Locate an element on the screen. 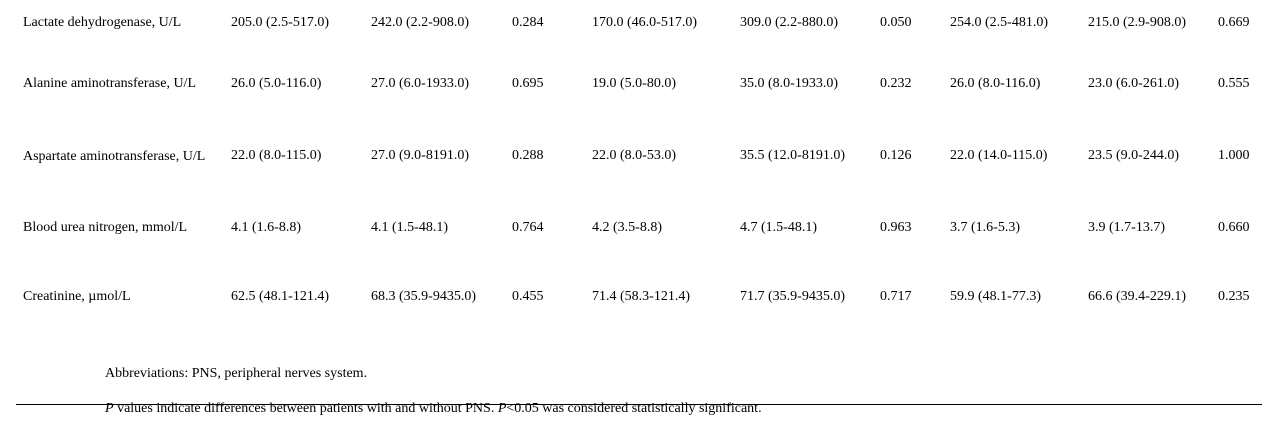 This screenshot has width=1269, height=435. table-cell: 71.7 (35.9-9435.0) is located at coordinates (792, 296).